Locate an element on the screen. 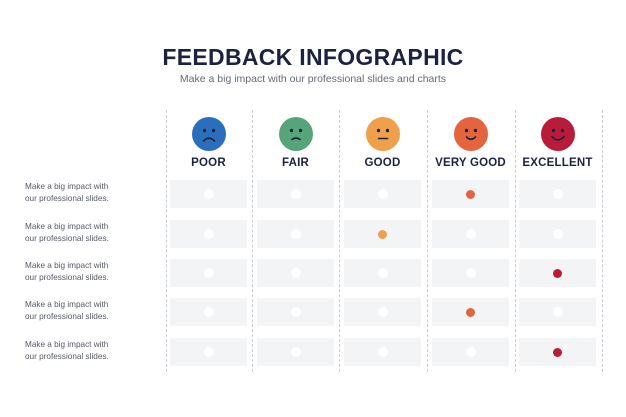 This screenshot has height=417, width=626. neutral-face-icon is located at coordinates (382, 134).